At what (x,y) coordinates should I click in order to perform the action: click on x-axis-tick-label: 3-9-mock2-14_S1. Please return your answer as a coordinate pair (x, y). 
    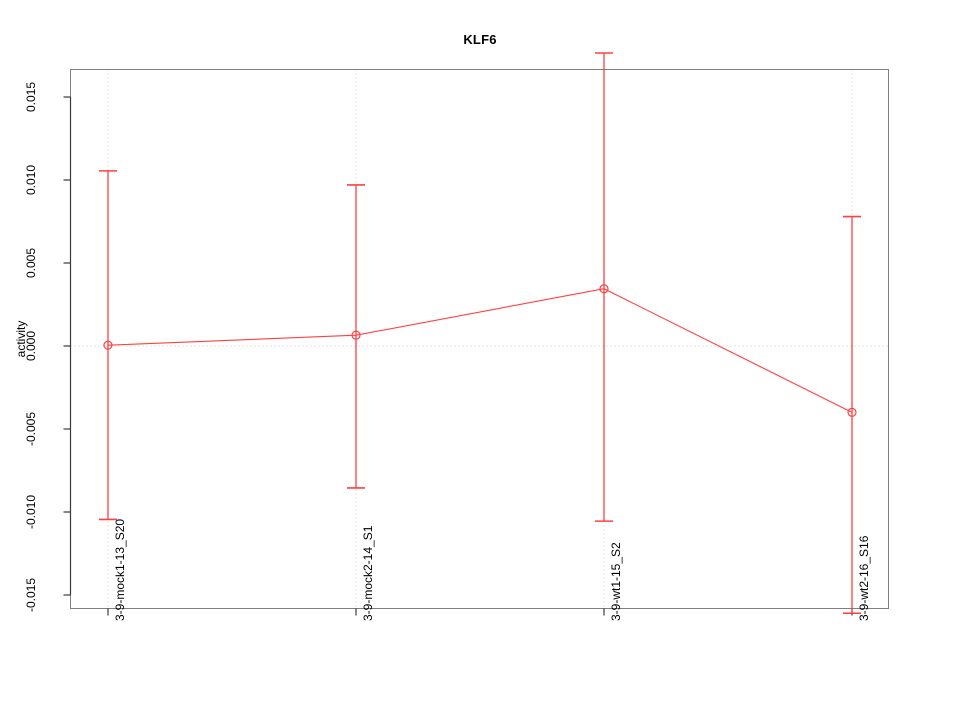
    Looking at the image, I should click on (368, 573).